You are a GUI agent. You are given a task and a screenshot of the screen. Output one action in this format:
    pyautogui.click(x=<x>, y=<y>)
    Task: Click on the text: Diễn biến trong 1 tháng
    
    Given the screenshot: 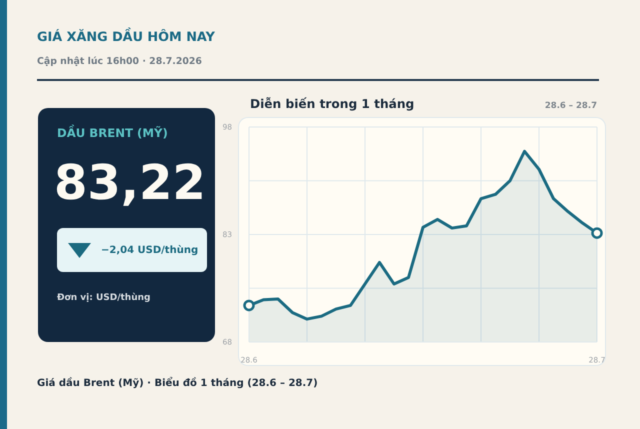 What is the action you would take?
    pyautogui.click(x=332, y=104)
    